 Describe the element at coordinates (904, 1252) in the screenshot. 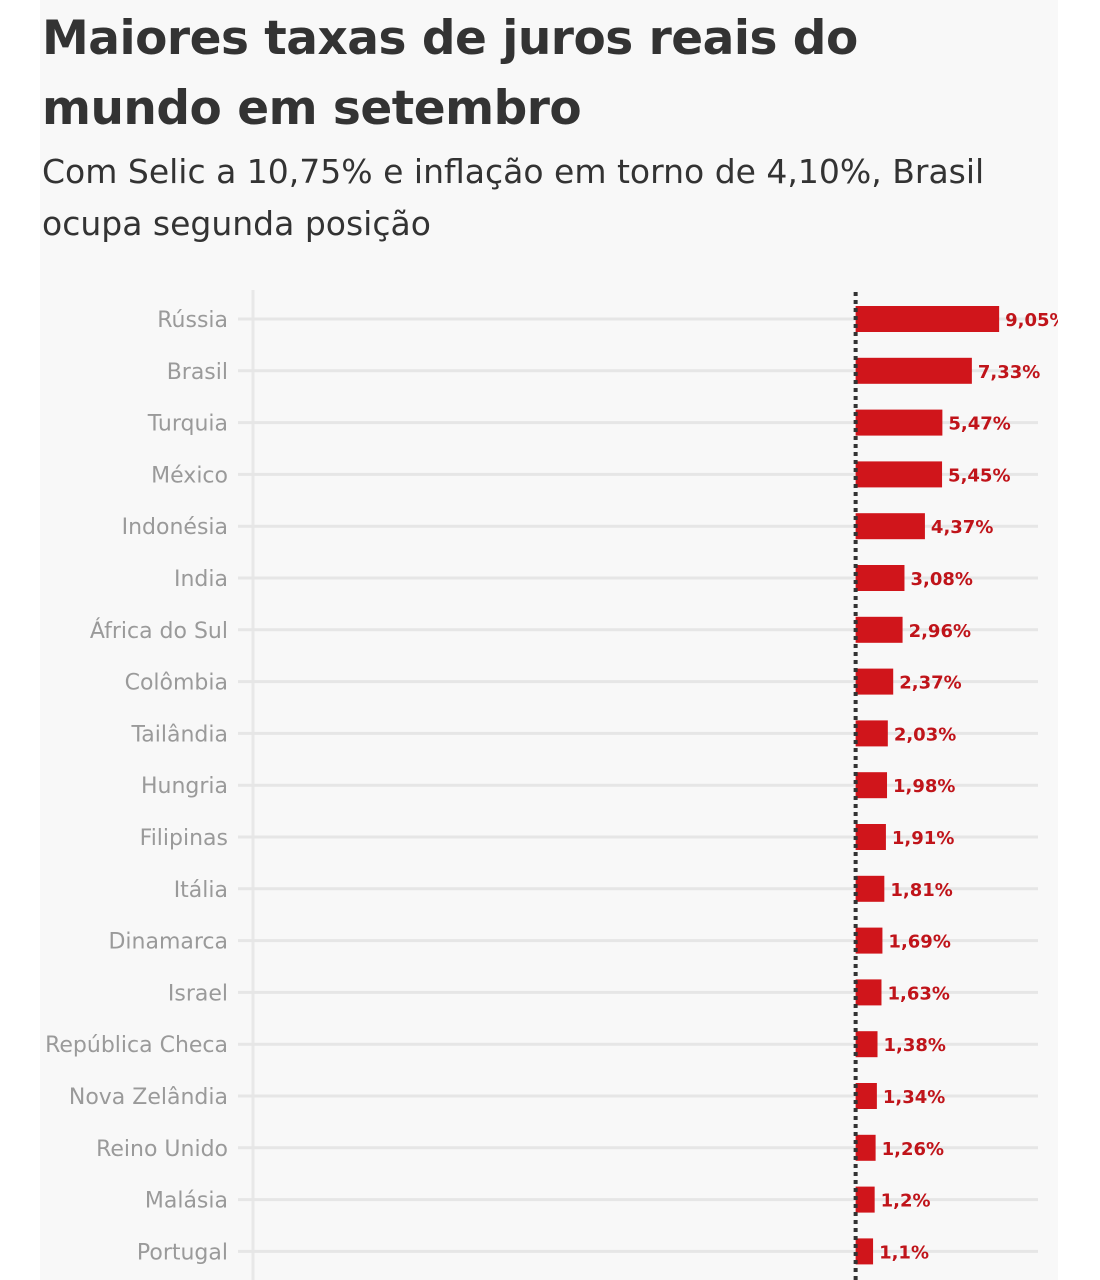

I see `data-label: 1,1%` at that location.